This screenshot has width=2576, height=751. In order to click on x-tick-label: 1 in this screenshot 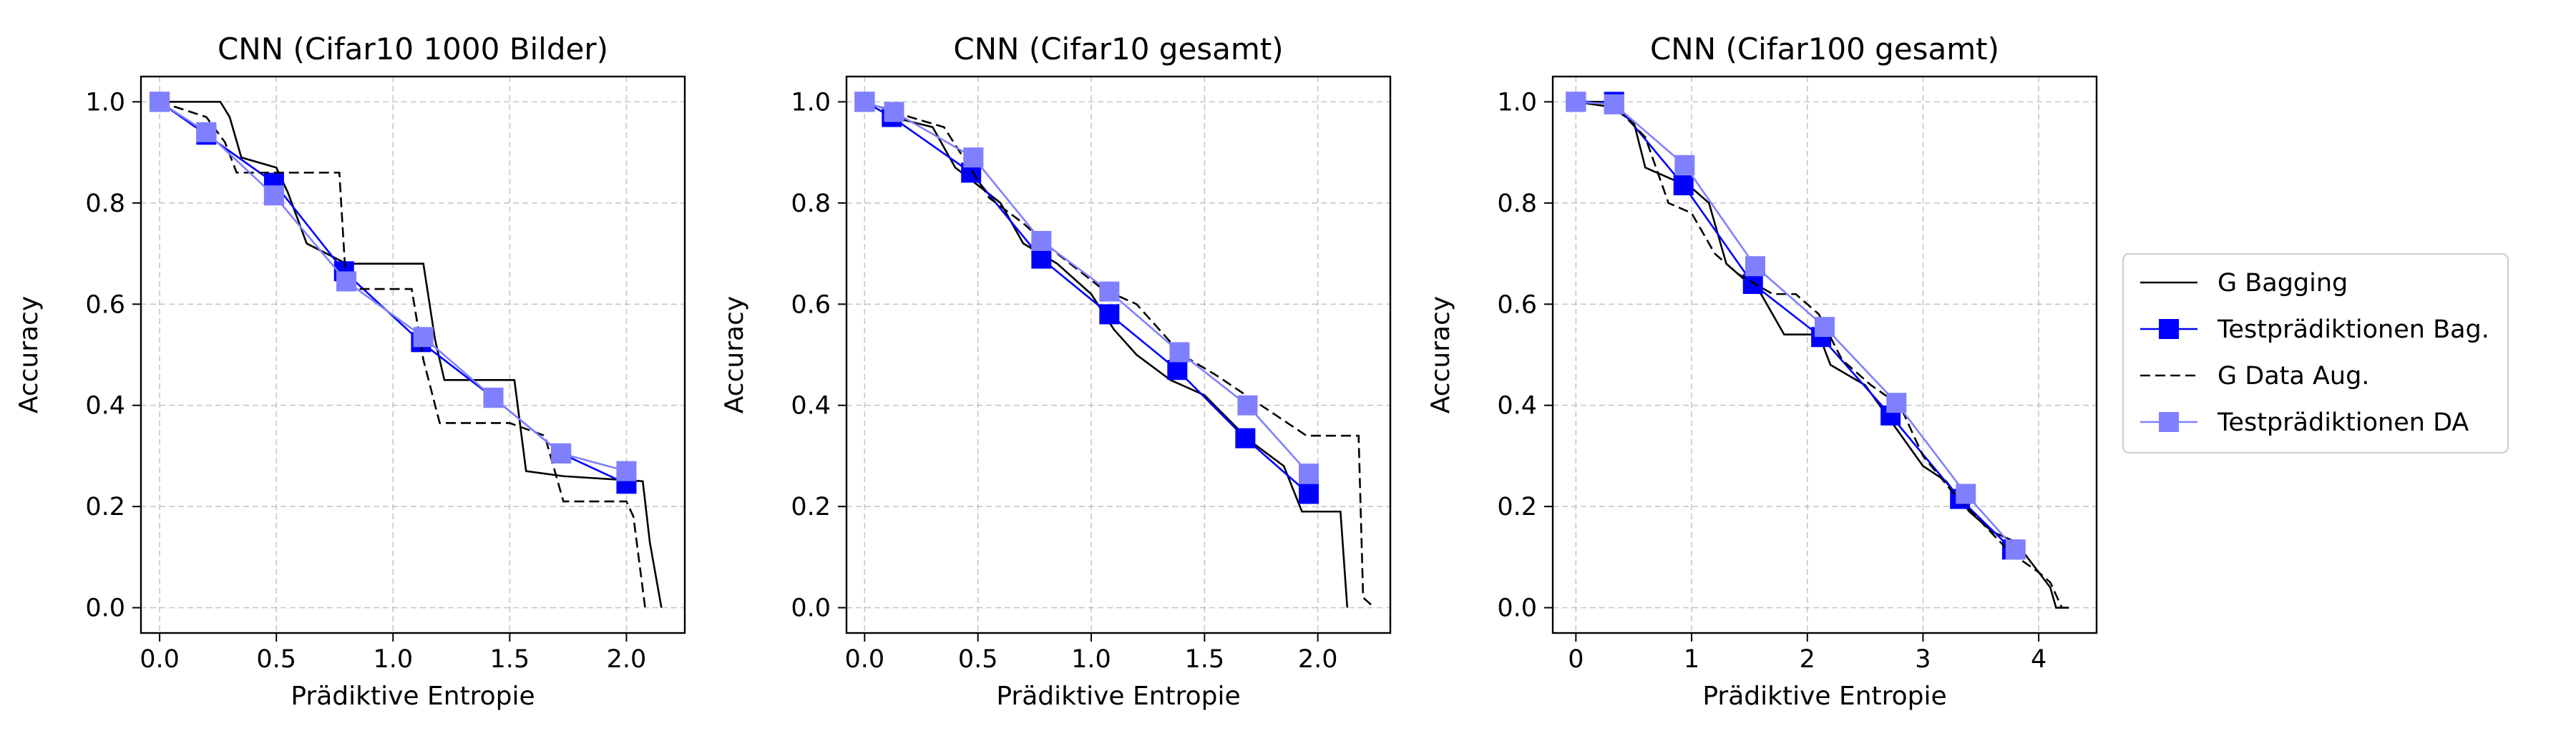, I will do `click(1691, 659)`.